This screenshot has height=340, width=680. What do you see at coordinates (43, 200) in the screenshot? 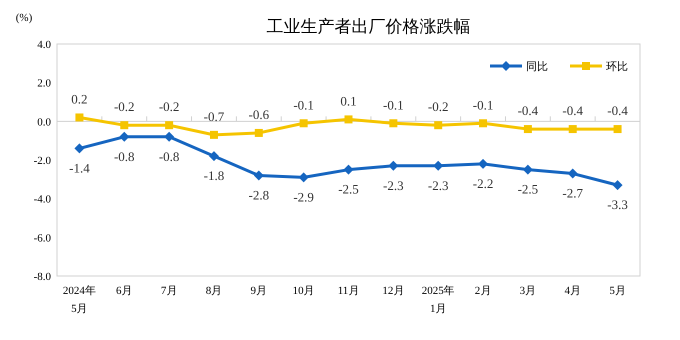
I see `y-tick-label: -4.0` at bounding box center [43, 200].